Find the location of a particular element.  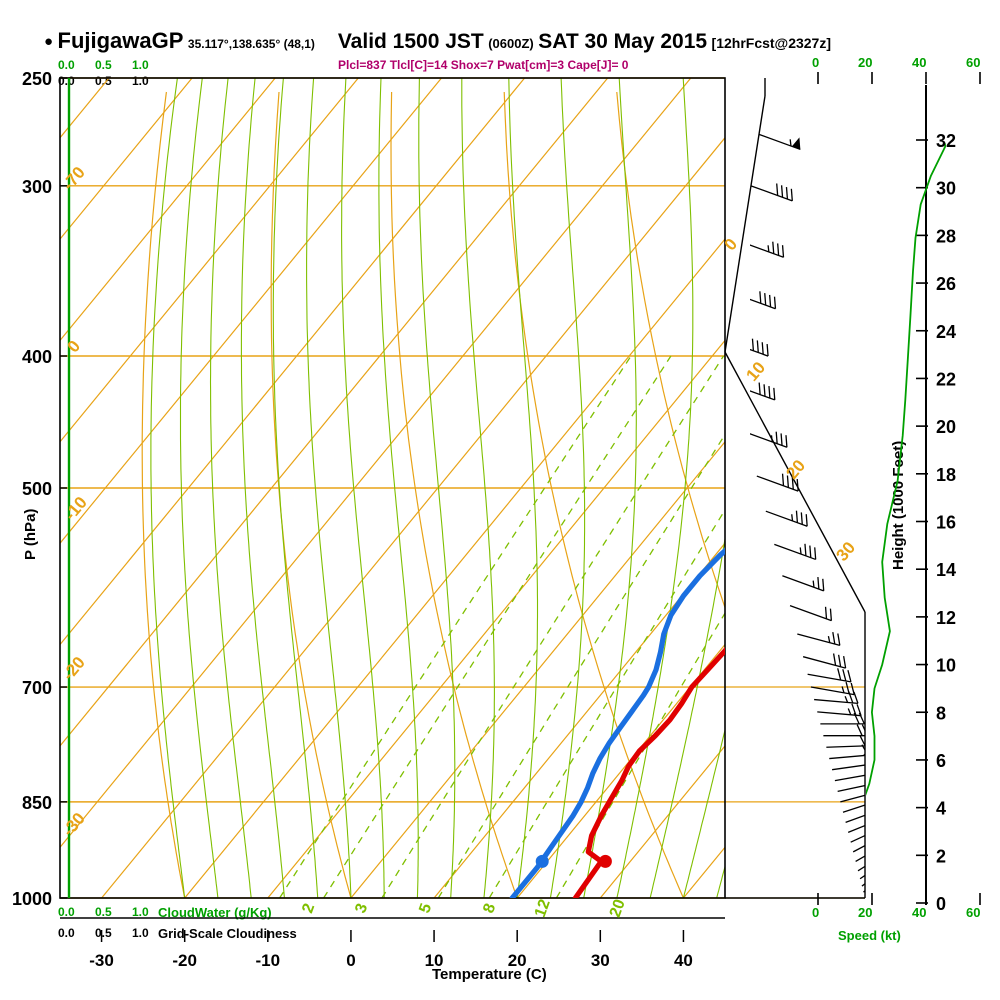

valid-date: SAT 30 May 2015 is located at coordinates (623, 41).